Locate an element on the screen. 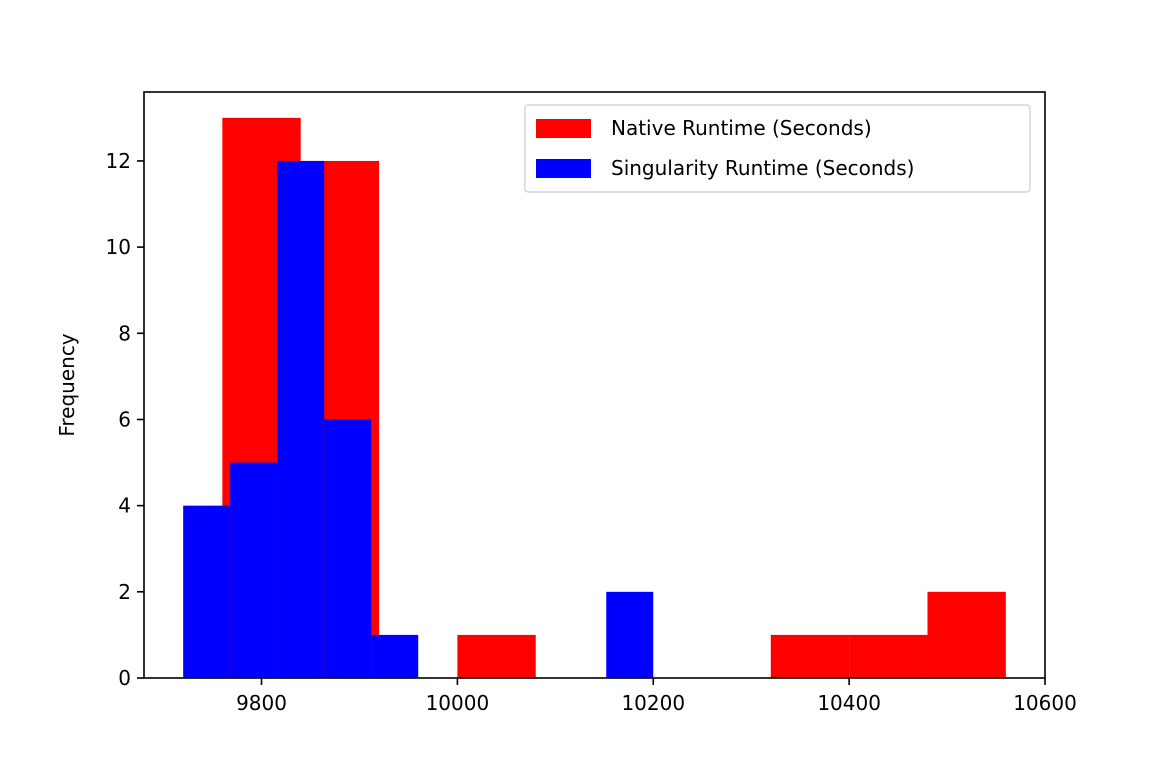  legend-swatch-singularity is located at coordinates (563, 168).